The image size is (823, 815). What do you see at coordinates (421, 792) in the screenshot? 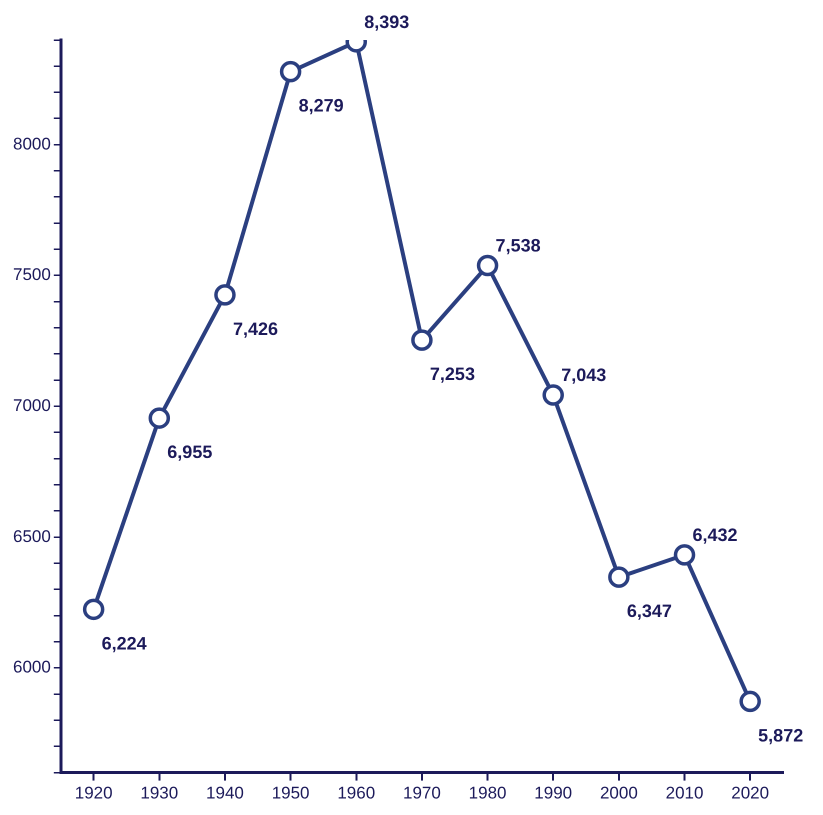
I see `x-tick-label: 1970` at bounding box center [421, 792].